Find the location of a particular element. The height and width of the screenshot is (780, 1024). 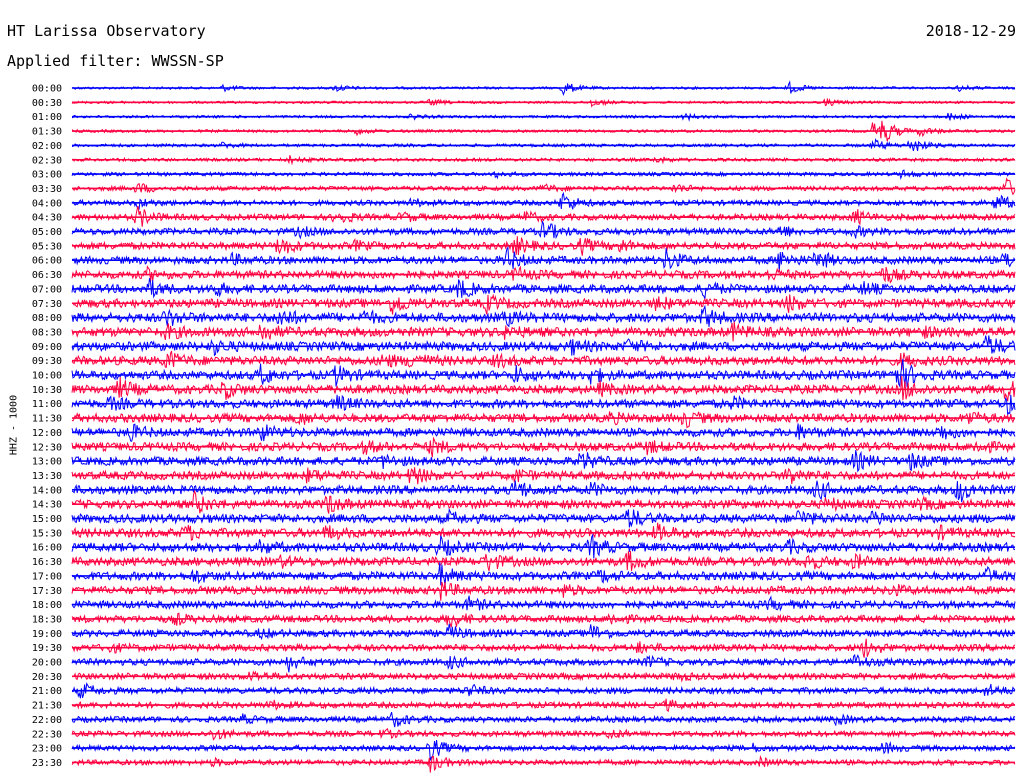

row-time-label: 03:30 is located at coordinates (47, 189).